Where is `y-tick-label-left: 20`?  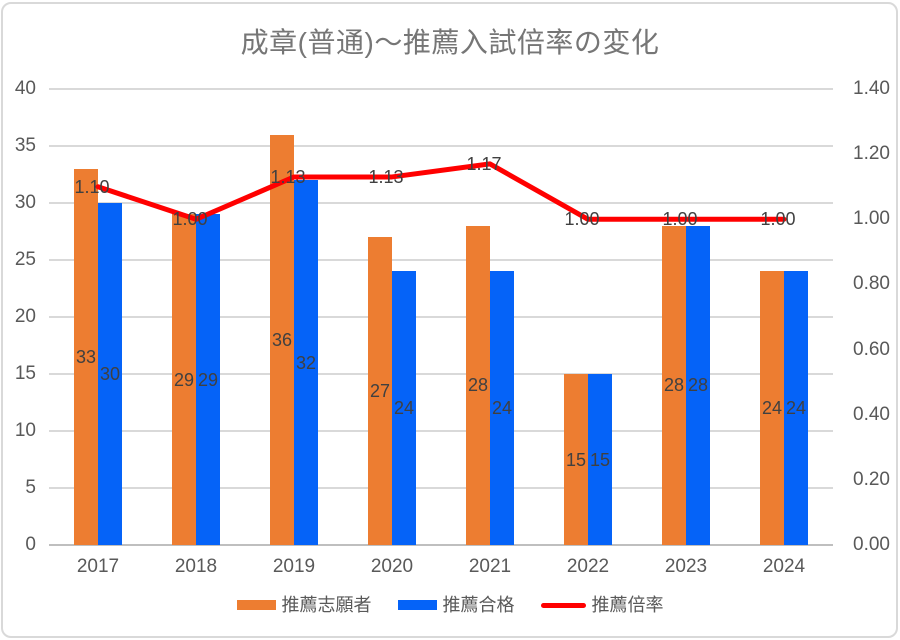 y-tick-label-left: 20 is located at coordinates (25, 316).